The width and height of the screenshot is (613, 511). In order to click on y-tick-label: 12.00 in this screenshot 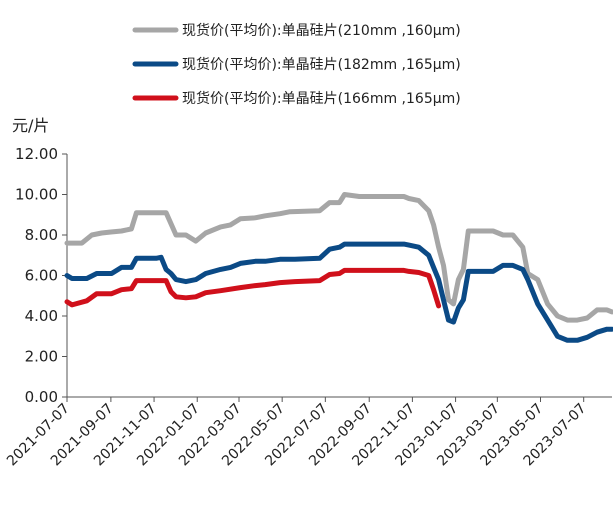, I will do `click(36, 154)`.